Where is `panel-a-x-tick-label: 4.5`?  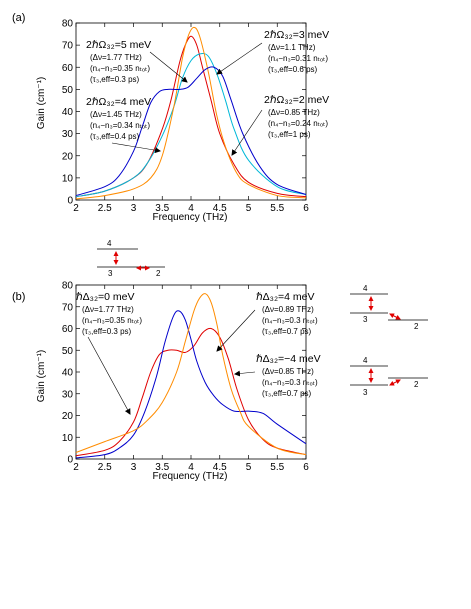
panel-a-x-tick-label: 4.5 is located at coordinates (220, 208).